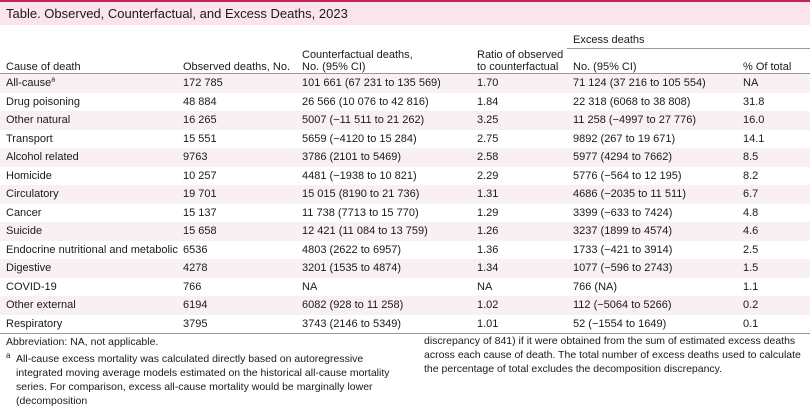 The width and height of the screenshot is (810, 408). What do you see at coordinates (195, 249) in the screenshot?
I see `cell-observed: 6536` at bounding box center [195, 249].